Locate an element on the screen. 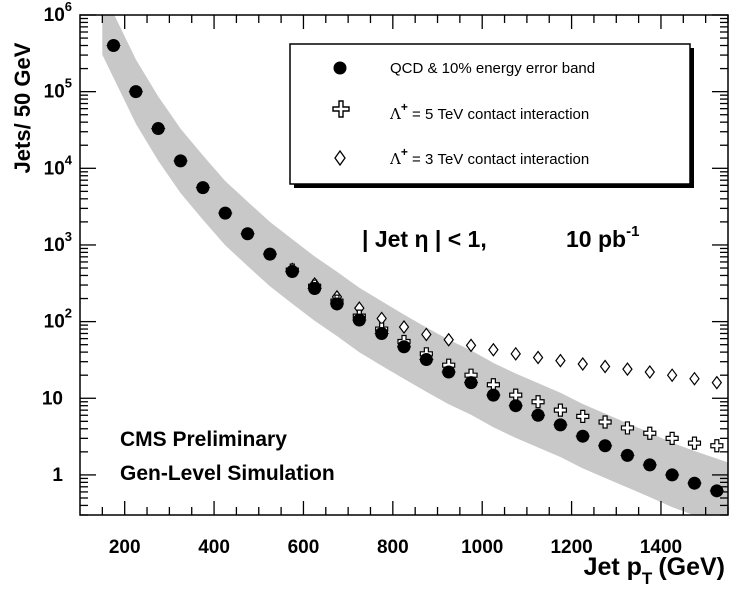 The width and height of the screenshot is (736, 589). legend-box-shadow-bottom is located at coordinates (494, 186).